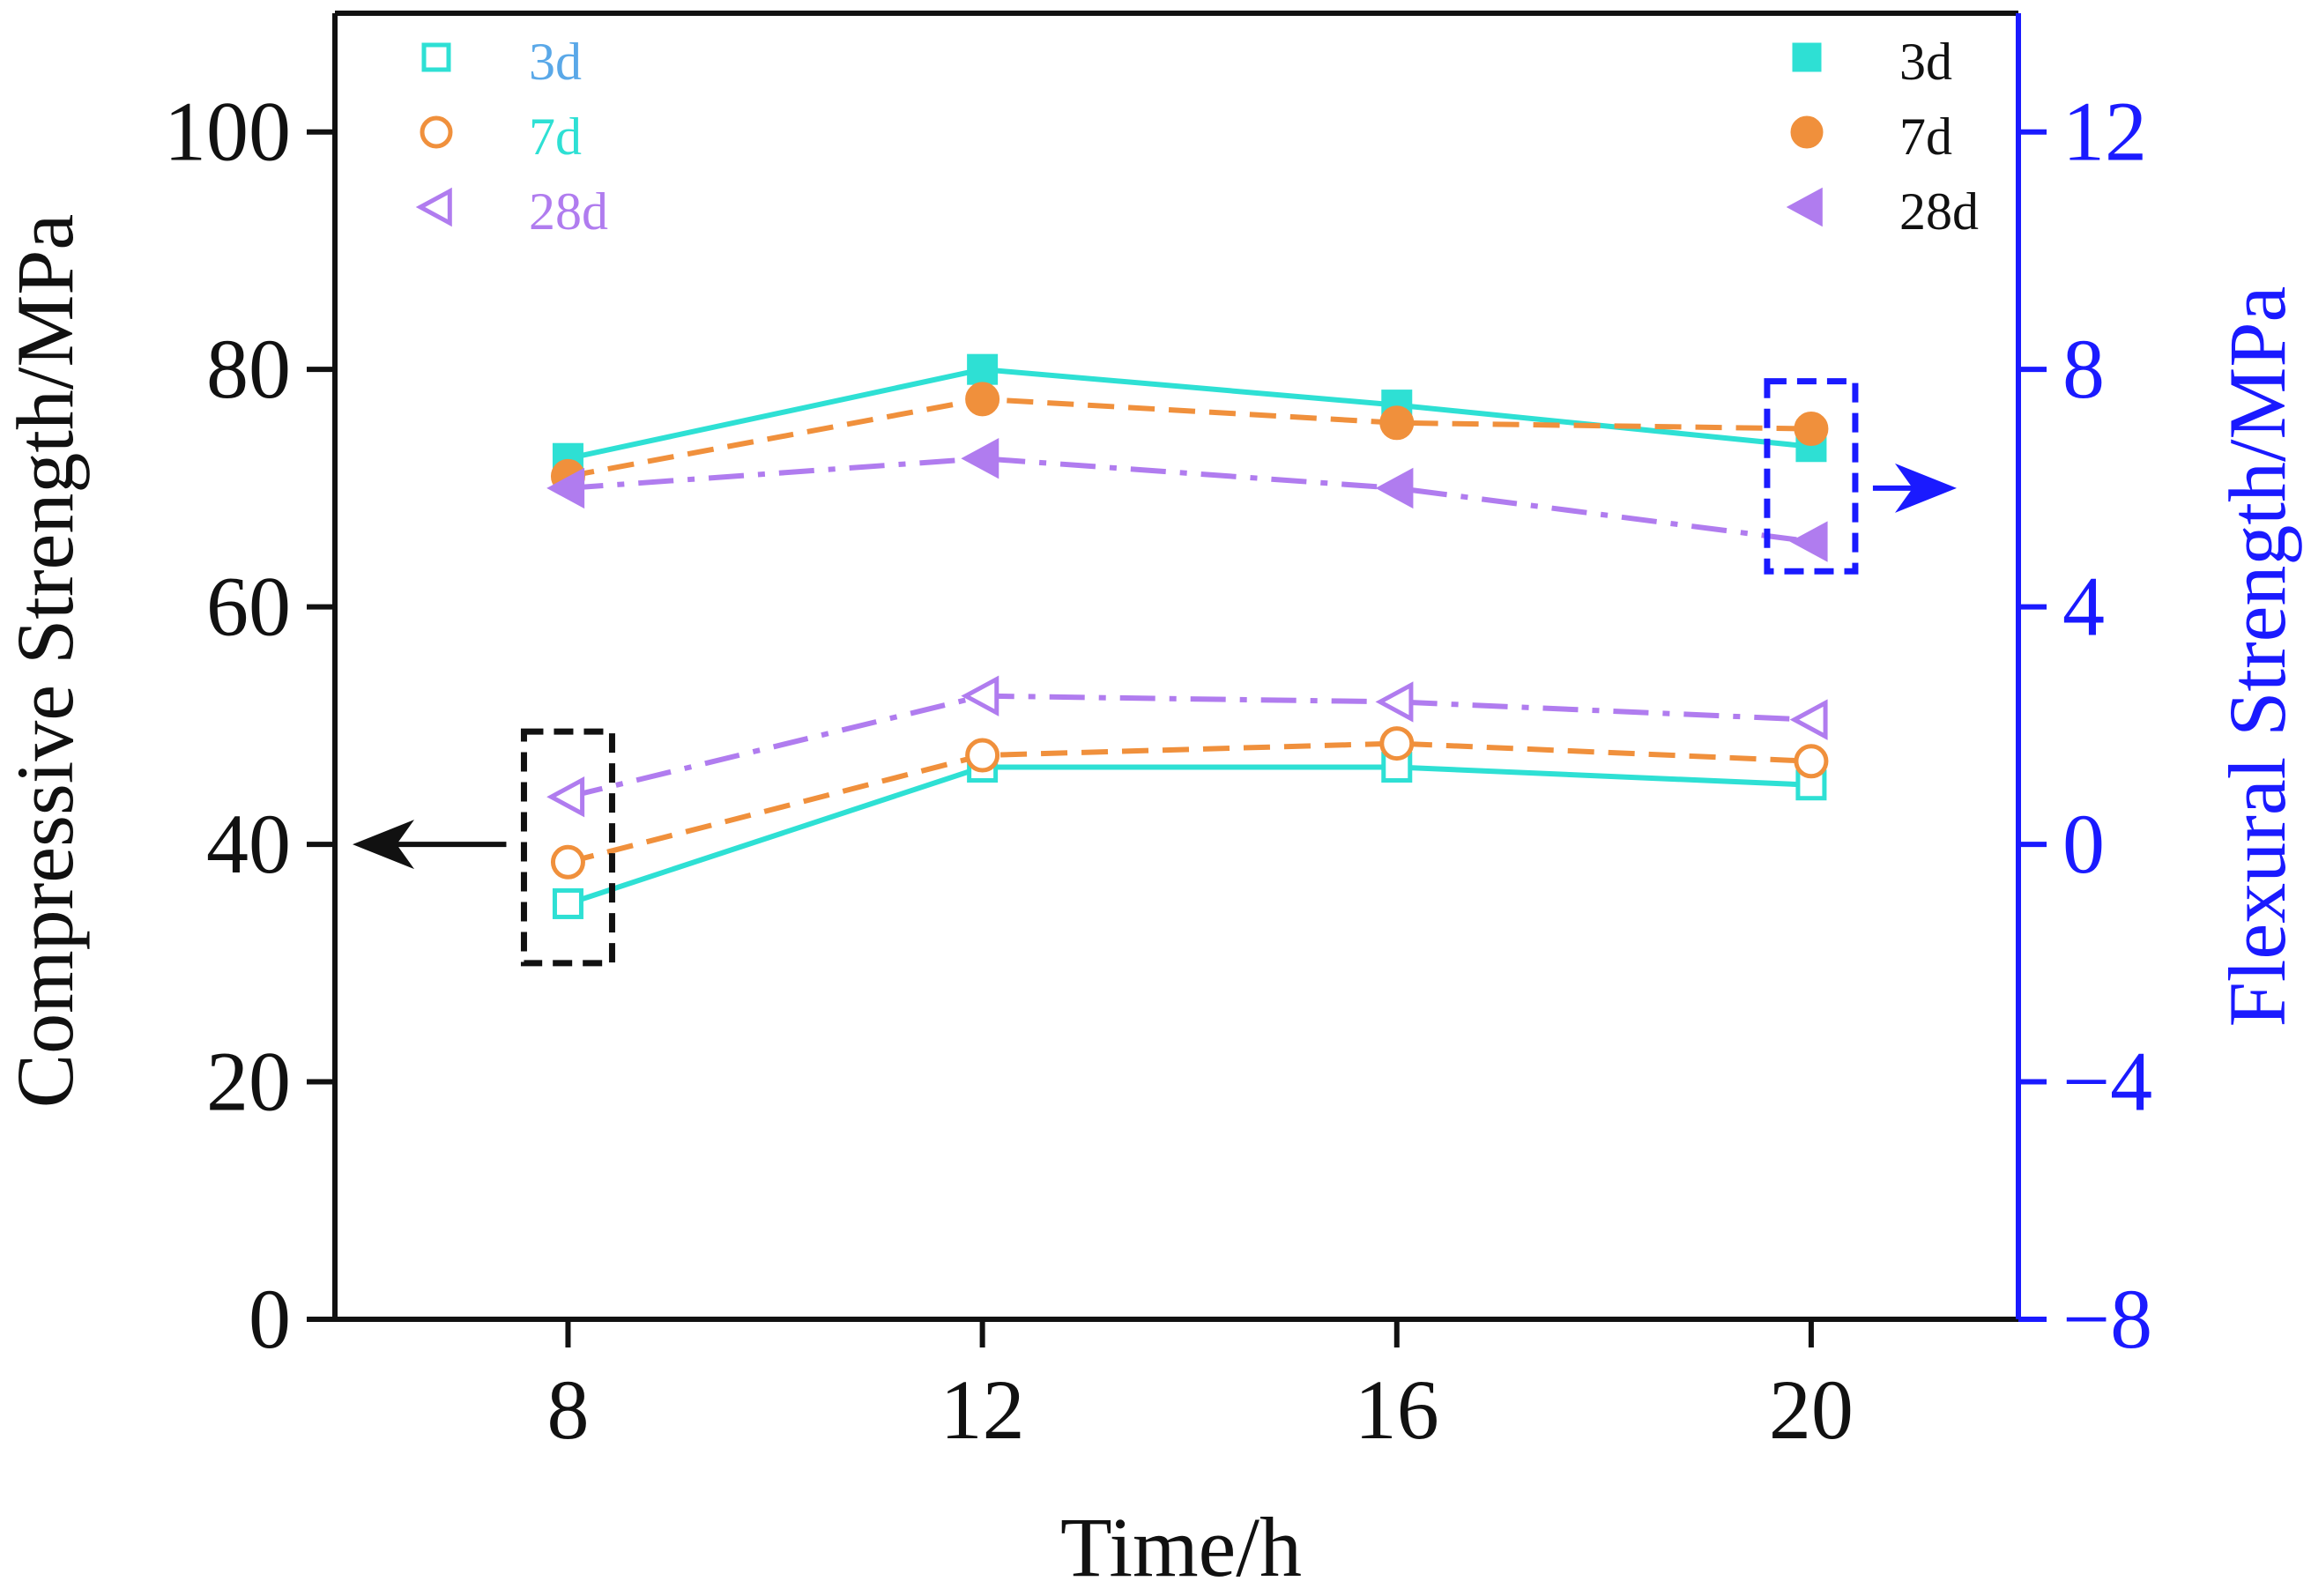 This screenshot has width=2311, height=1596. Describe the element at coordinates (1397, 1409) in the screenshot. I see `x-tick-label: 16` at that location.